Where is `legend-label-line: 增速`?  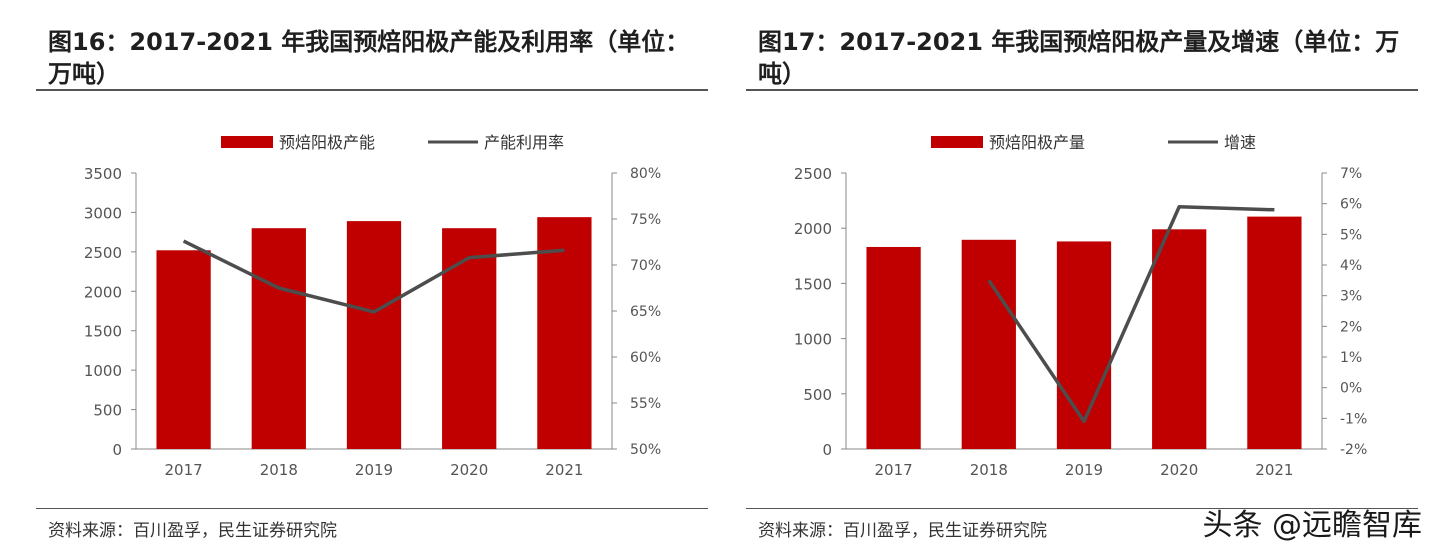
legend-label-line: 增速 is located at coordinates (1240, 142).